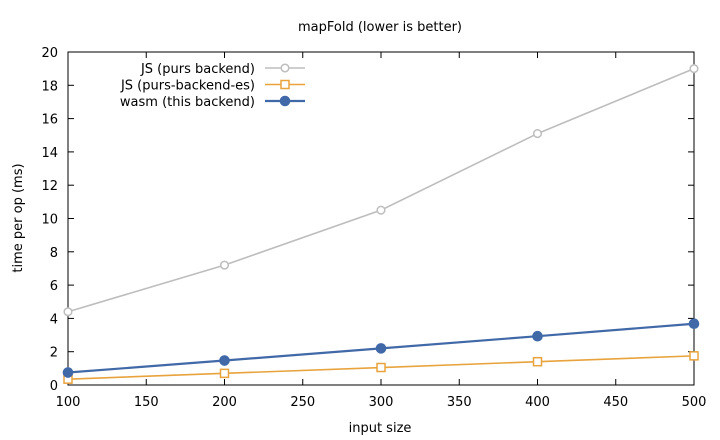 Image resolution: width=720 pixels, height=440 pixels. Describe the element at coordinates (49, 53) in the screenshot. I see `y-tick-label: 20` at that location.